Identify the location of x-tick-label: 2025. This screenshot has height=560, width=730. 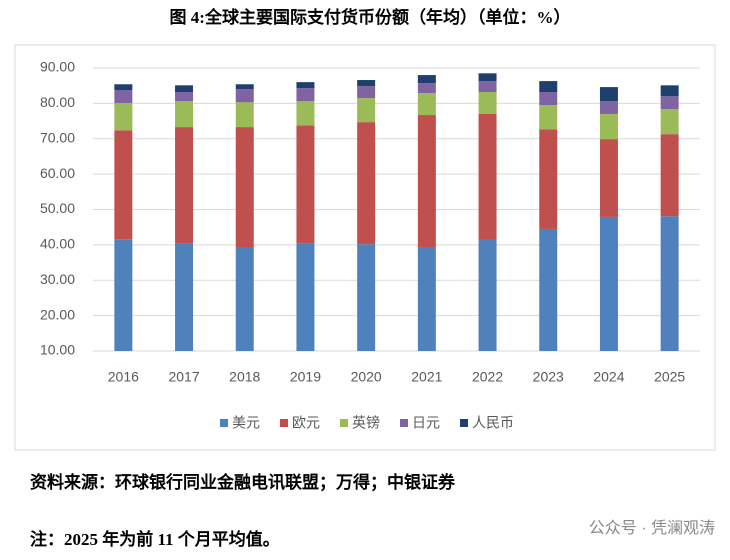
(669, 377).